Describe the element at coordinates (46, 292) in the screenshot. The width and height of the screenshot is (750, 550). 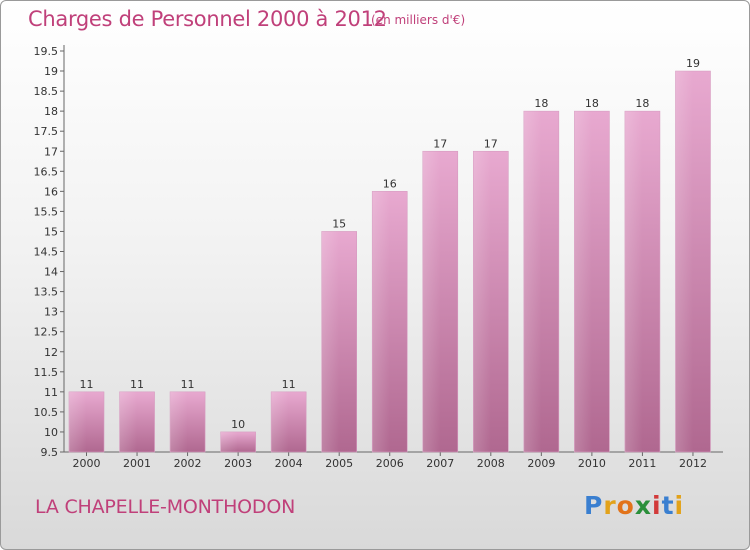
I see `y-tick-label: 13.5` at that location.